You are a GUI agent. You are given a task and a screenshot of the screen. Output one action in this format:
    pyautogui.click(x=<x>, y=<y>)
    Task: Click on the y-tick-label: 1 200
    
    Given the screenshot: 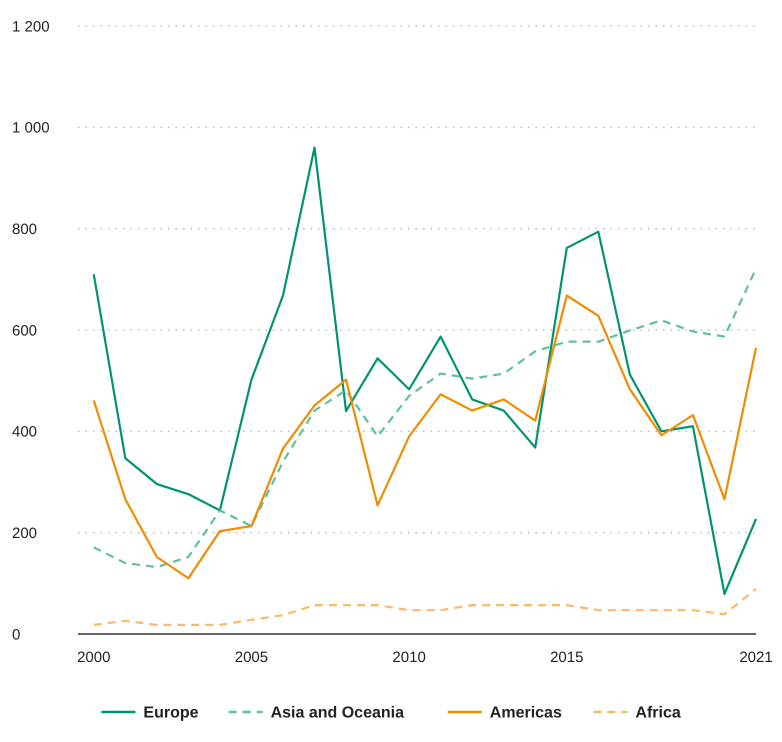 What is the action you would take?
    pyautogui.click(x=31, y=27)
    